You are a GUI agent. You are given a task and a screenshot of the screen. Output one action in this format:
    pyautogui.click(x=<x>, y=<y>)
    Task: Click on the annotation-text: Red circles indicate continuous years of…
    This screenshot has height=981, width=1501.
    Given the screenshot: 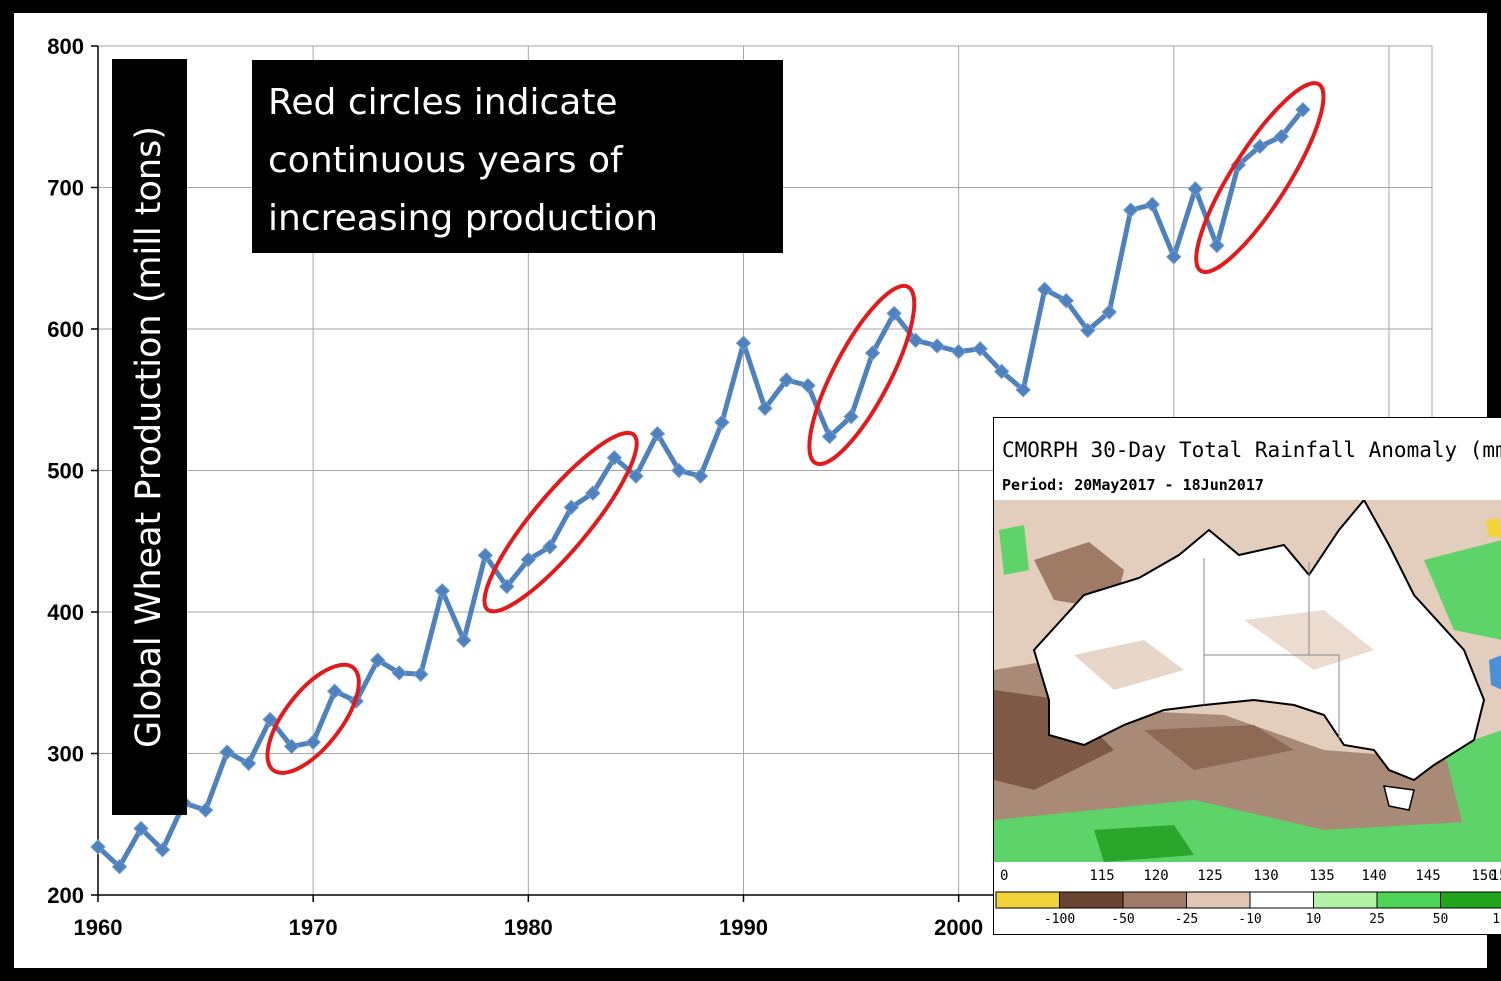 What is the action you would take?
    pyautogui.click(x=520, y=161)
    